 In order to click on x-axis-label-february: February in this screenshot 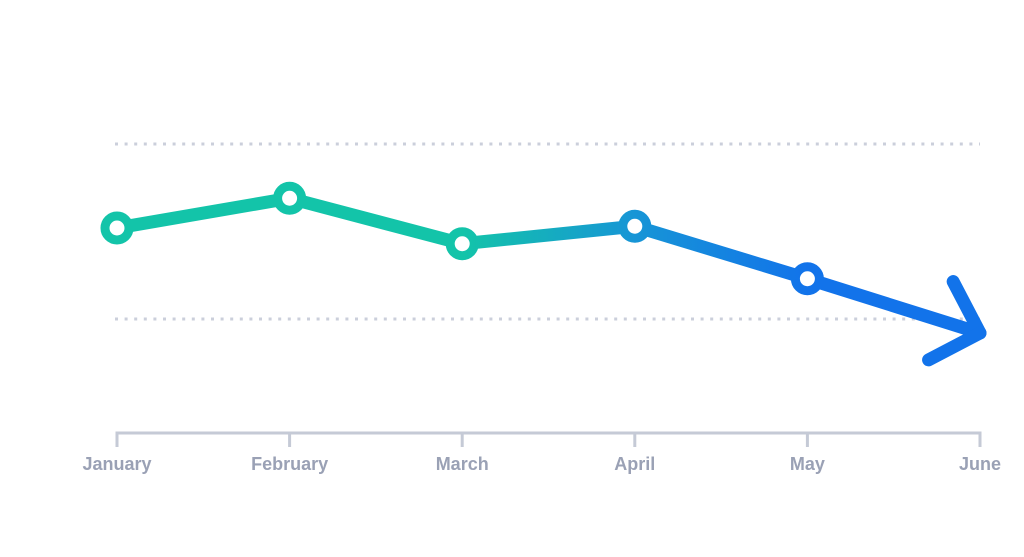, I will do `click(289, 464)`.